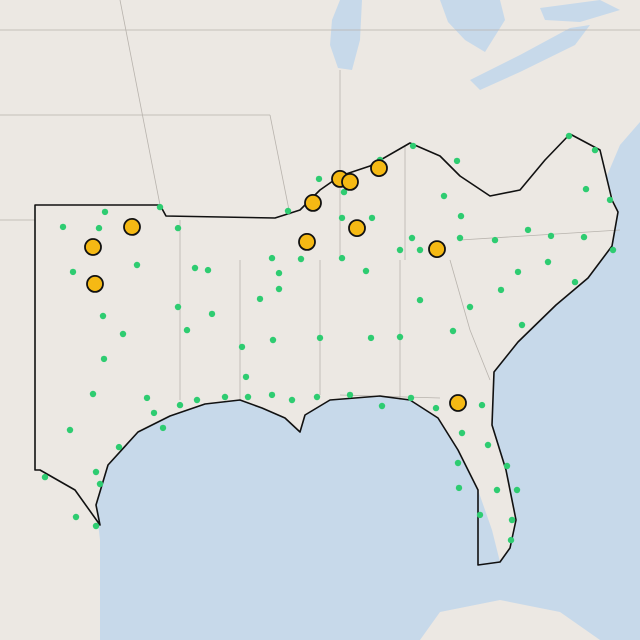 The width and height of the screenshot is (640, 640). Describe the element at coordinates (580, 11) in the screenshot. I see `lake-ontario` at that location.